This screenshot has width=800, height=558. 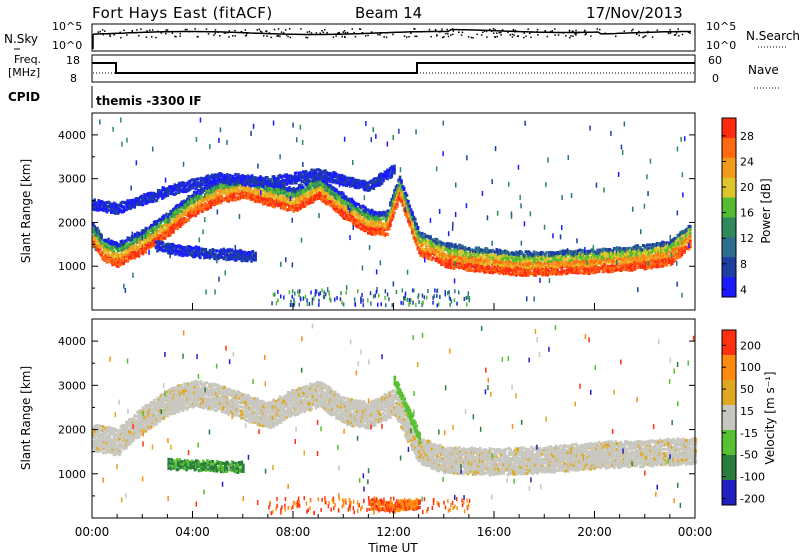 What do you see at coordinates (21, 39) in the screenshot?
I see `noise-left-label: N.Sky` at bounding box center [21, 39].